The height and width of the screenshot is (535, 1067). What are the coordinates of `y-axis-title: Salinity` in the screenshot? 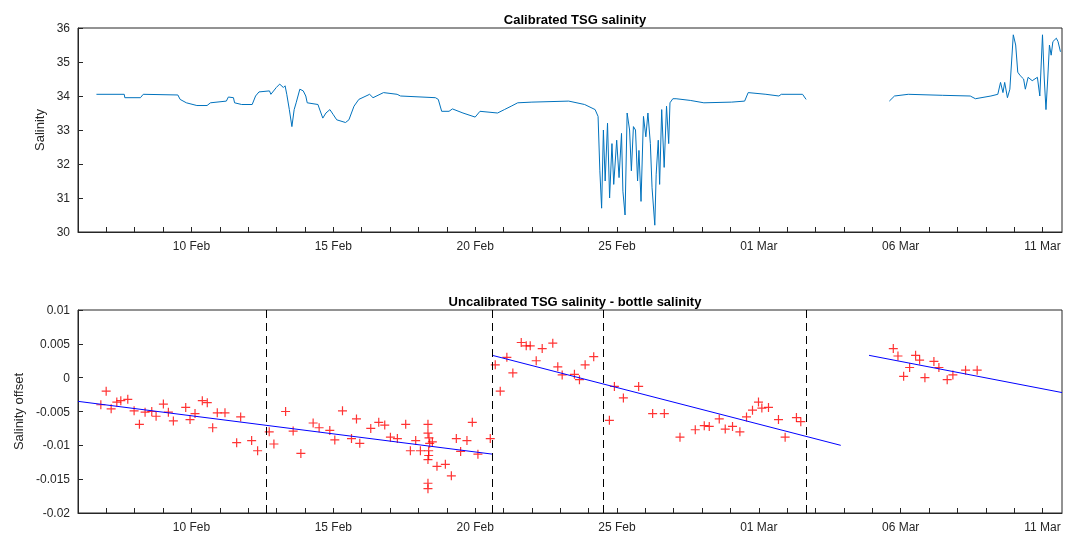 It's located at (39, 129).